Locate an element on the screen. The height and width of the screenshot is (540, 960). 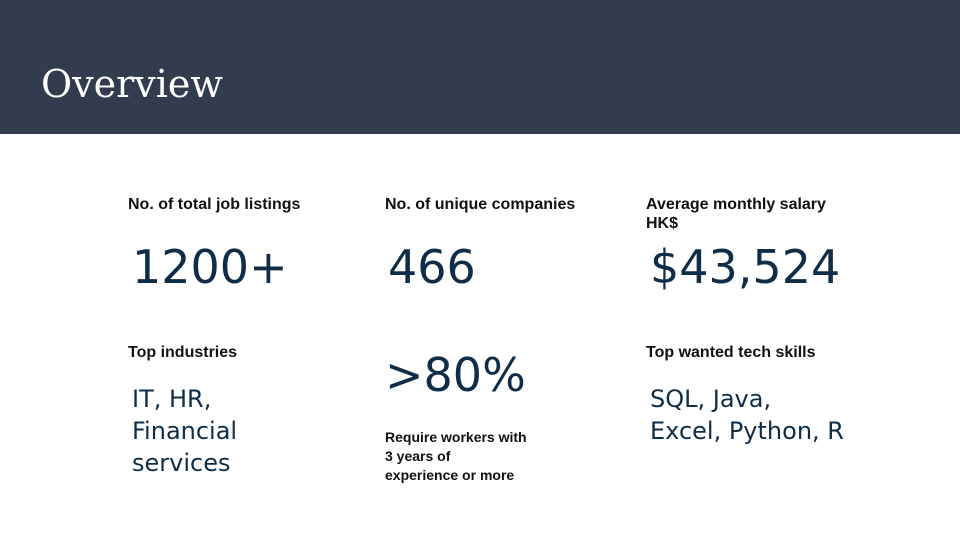
listings-value: 1200+ is located at coordinates (210, 267).